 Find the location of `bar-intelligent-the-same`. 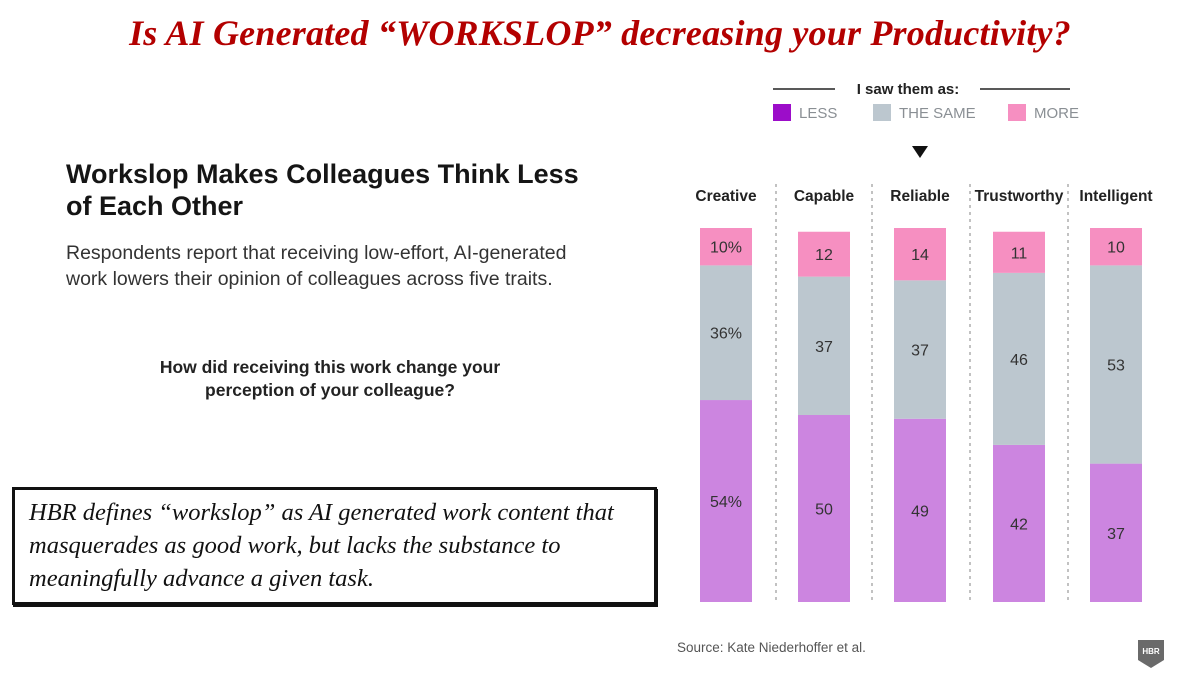

bar-intelligent-the-same is located at coordinates (1116, 364).